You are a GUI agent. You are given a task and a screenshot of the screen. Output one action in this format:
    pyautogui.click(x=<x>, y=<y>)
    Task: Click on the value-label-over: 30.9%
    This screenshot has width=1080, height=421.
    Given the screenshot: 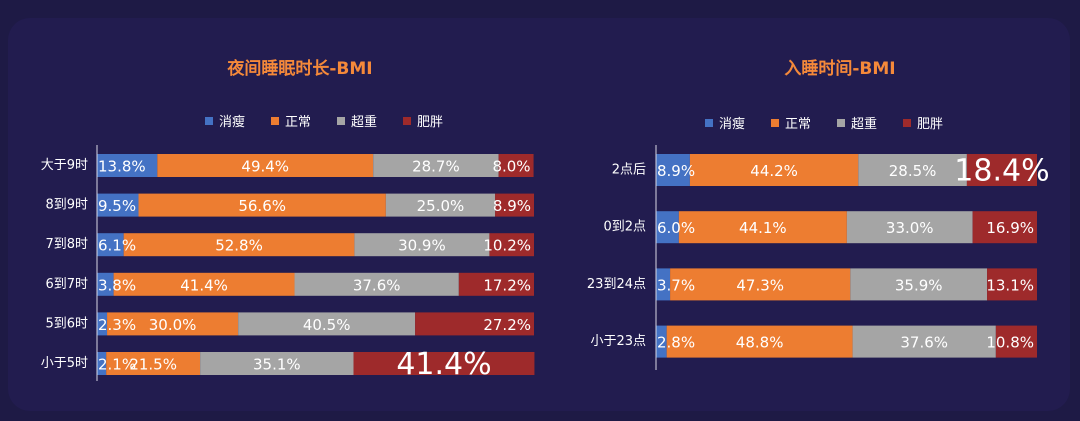 What is the action you would take?
    pyautogui.click(x=422, y=246)
    